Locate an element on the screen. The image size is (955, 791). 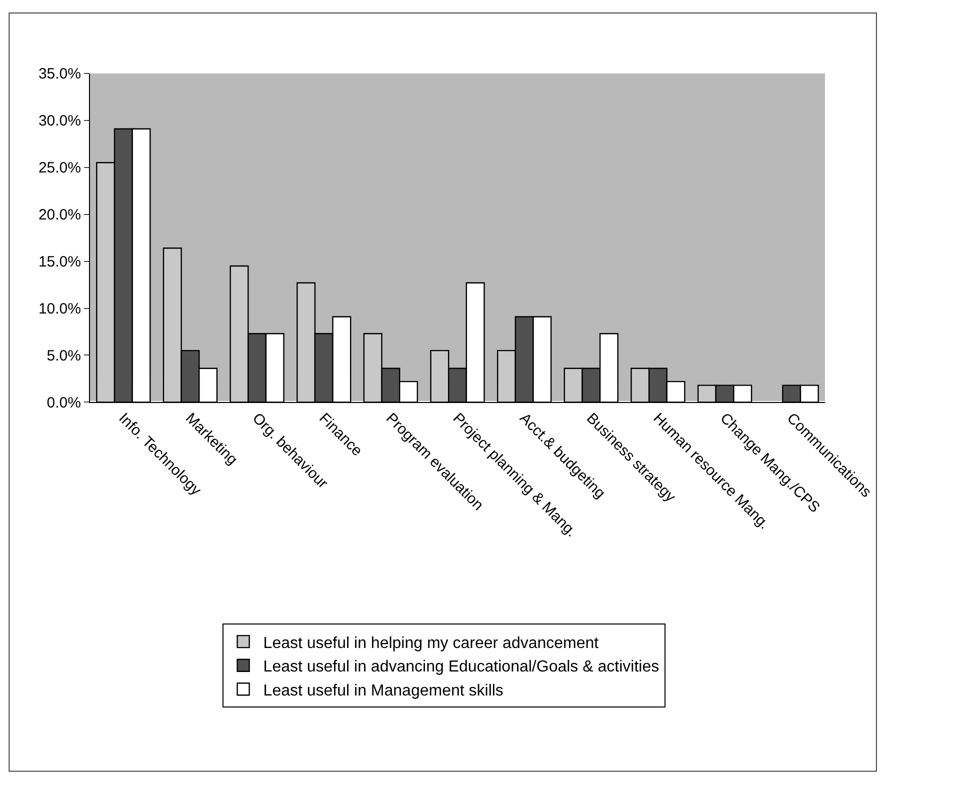
y-tick-label: 30.0% is located at coordinates (59, 121).